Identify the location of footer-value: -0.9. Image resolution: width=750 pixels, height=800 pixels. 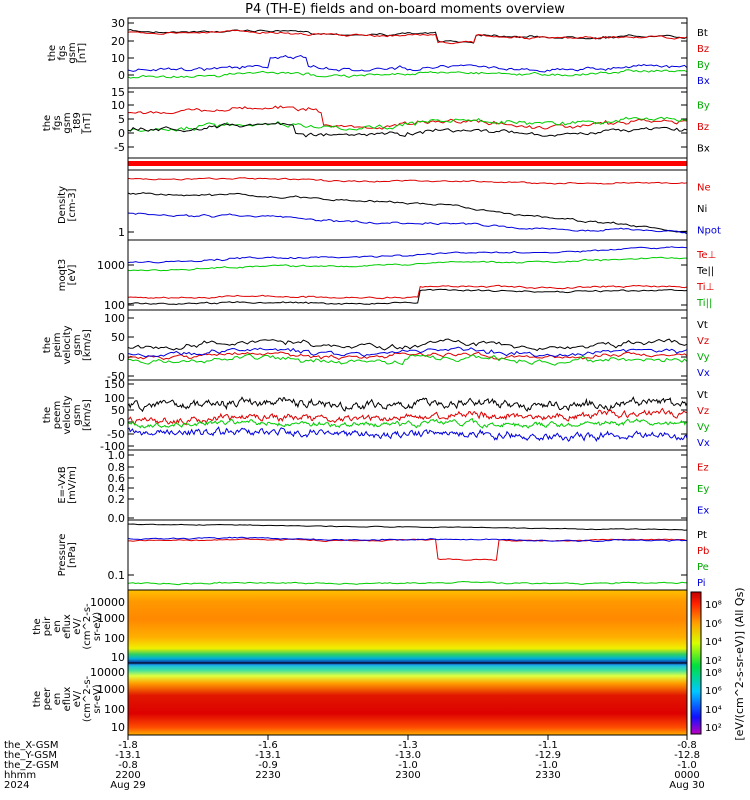
(268, 765).